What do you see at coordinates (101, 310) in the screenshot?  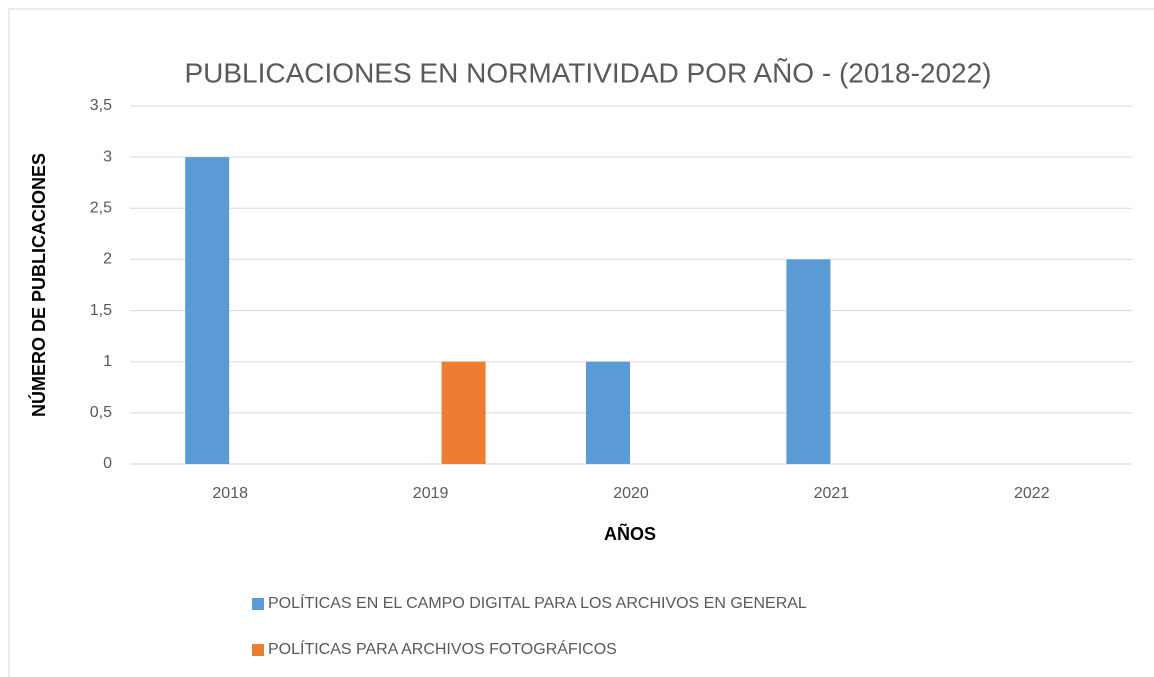 I see `y-tick-label: 1,5` at bounding box center [101, 310].